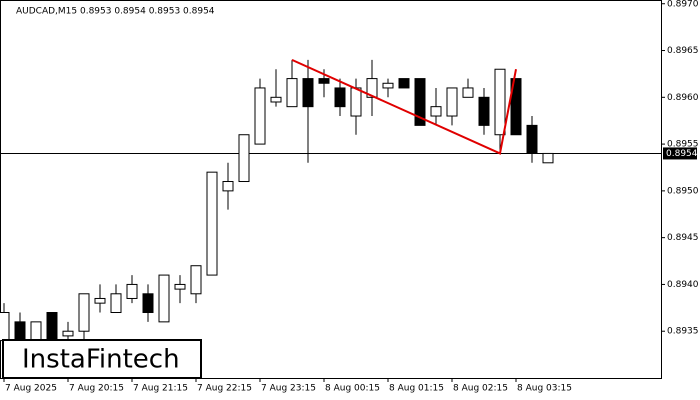 Image resolution: width=700 pixels, height=400 pixels. What do you see at coordinates (224, 389) in the screenshot?
I see `x-tick-label: 7 Aug 22:15` at bounding box center [224, 389].